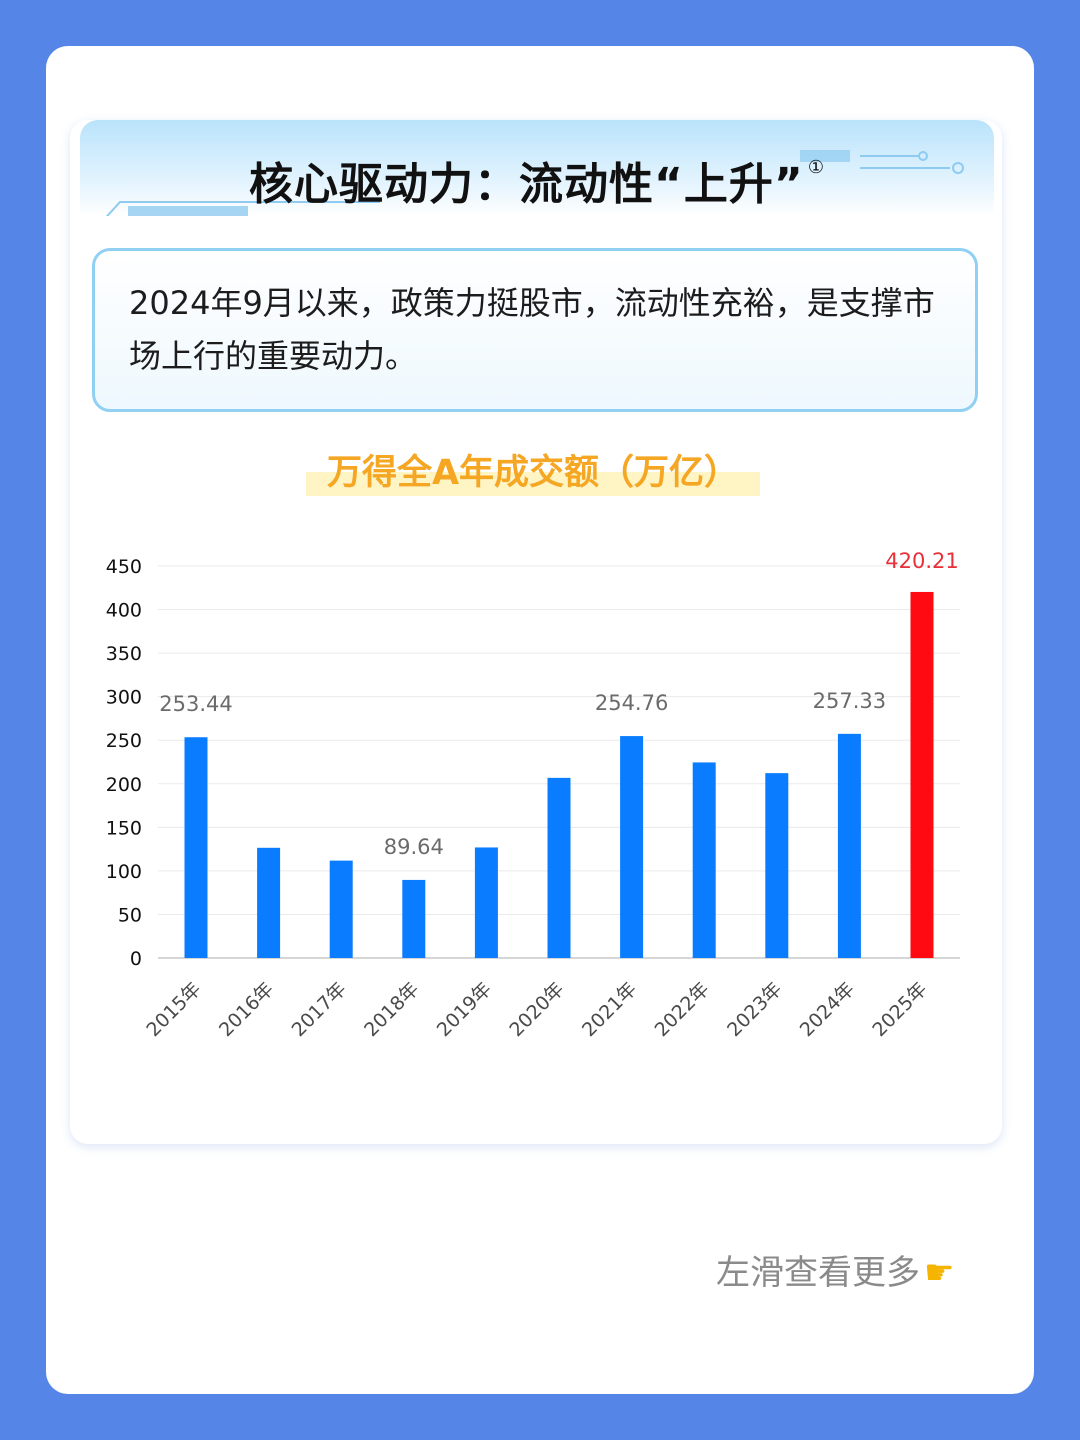 The height and width of the screenshot is (1440, 1080). I want to click on swipe-hint: 左滑查看更多 ☛, so click(851, 1273).